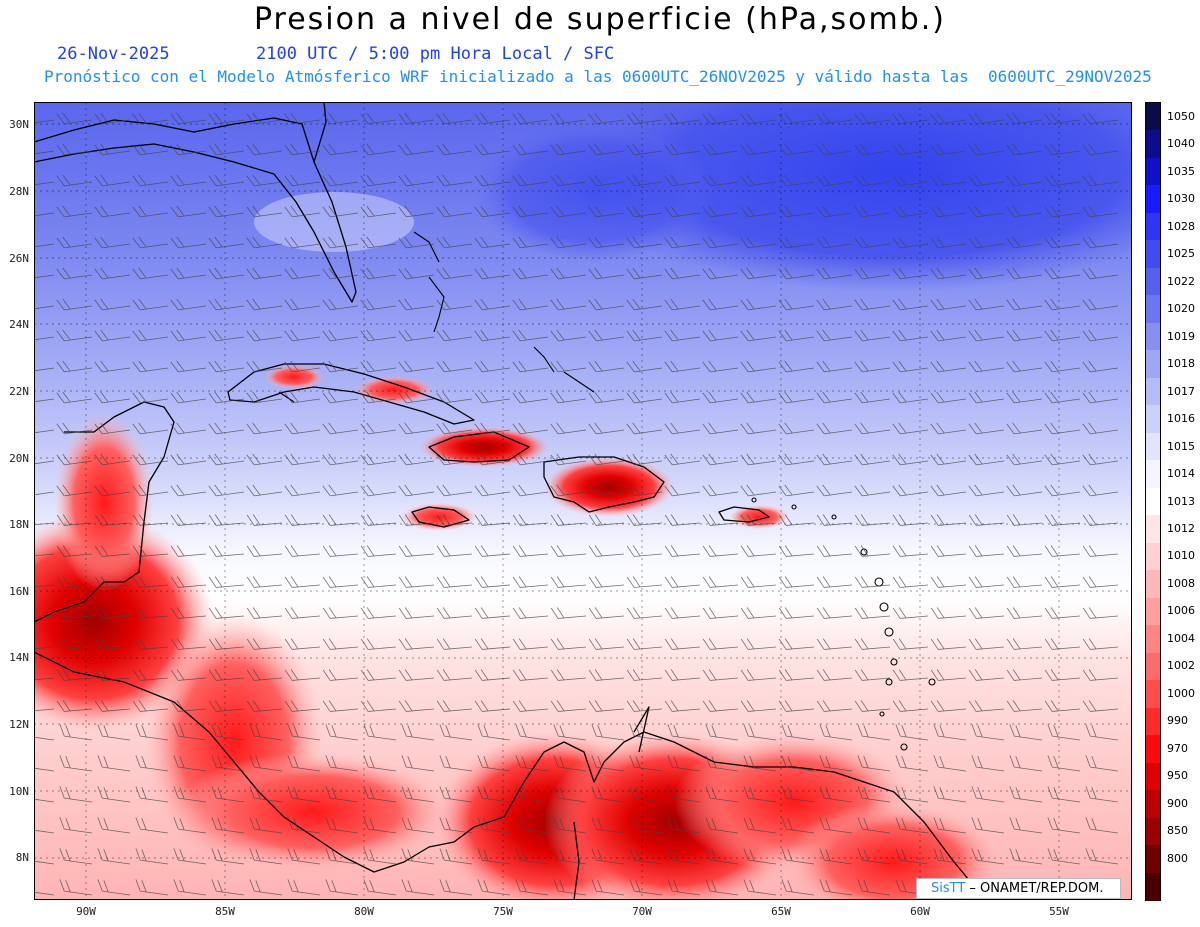 The height and width of the screenshot is (927, 1200). I want to click on color-scale-label: 1017, so click(1181, 391).